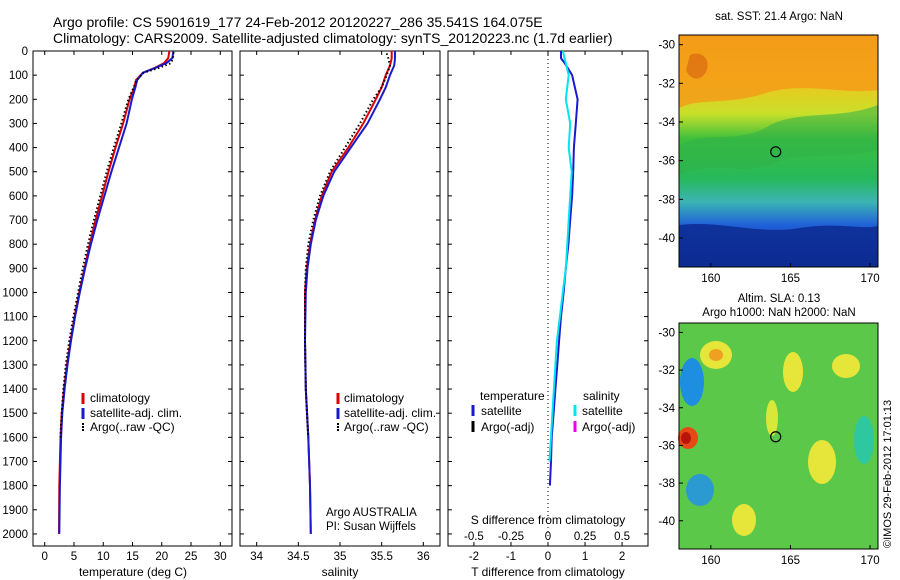 This screenshot has width=900, height=580. I want to click on x-tick-label: 25, so click(191, 557).